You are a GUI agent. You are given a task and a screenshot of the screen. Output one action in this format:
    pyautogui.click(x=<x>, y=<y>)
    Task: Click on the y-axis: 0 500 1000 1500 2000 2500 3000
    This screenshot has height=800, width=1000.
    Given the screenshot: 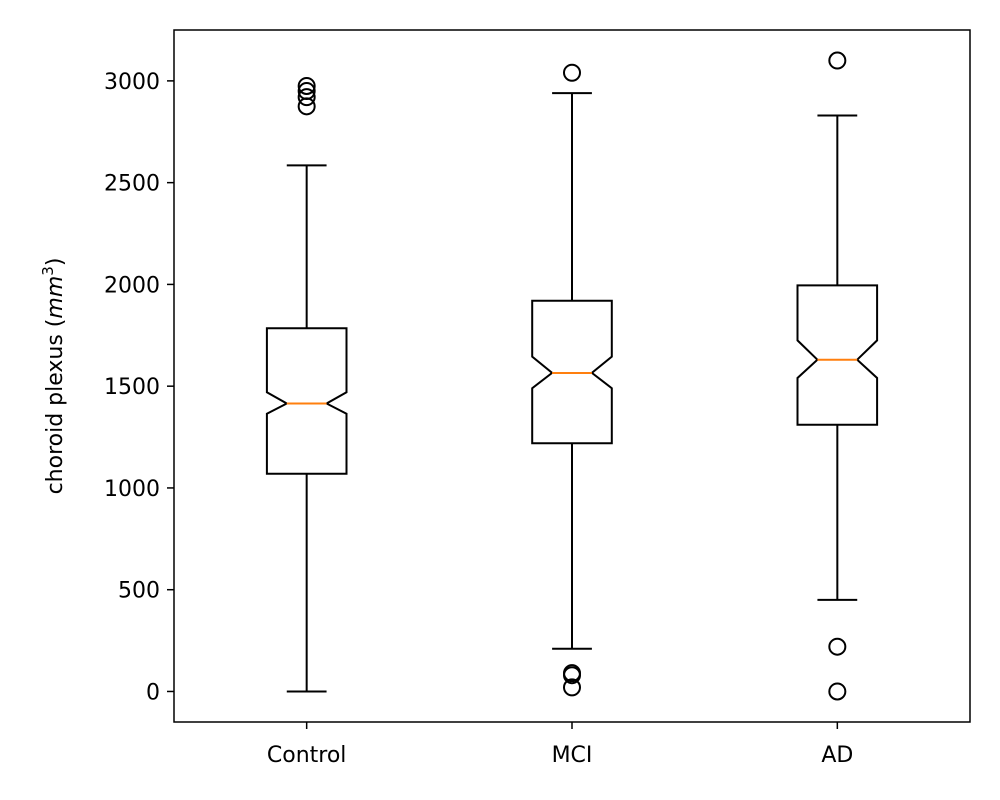 What is the action you would take?
    pyautogui.click(x=139, y=387)
    